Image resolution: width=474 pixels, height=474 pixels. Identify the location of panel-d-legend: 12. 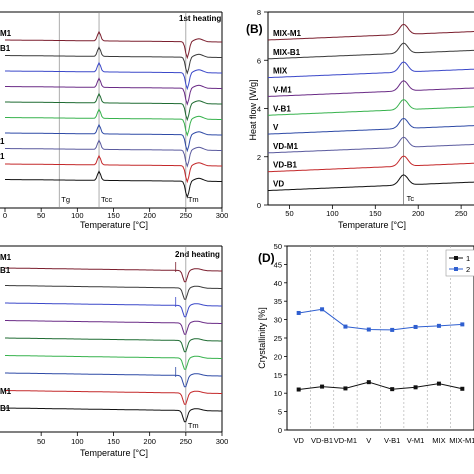
(459, 263).